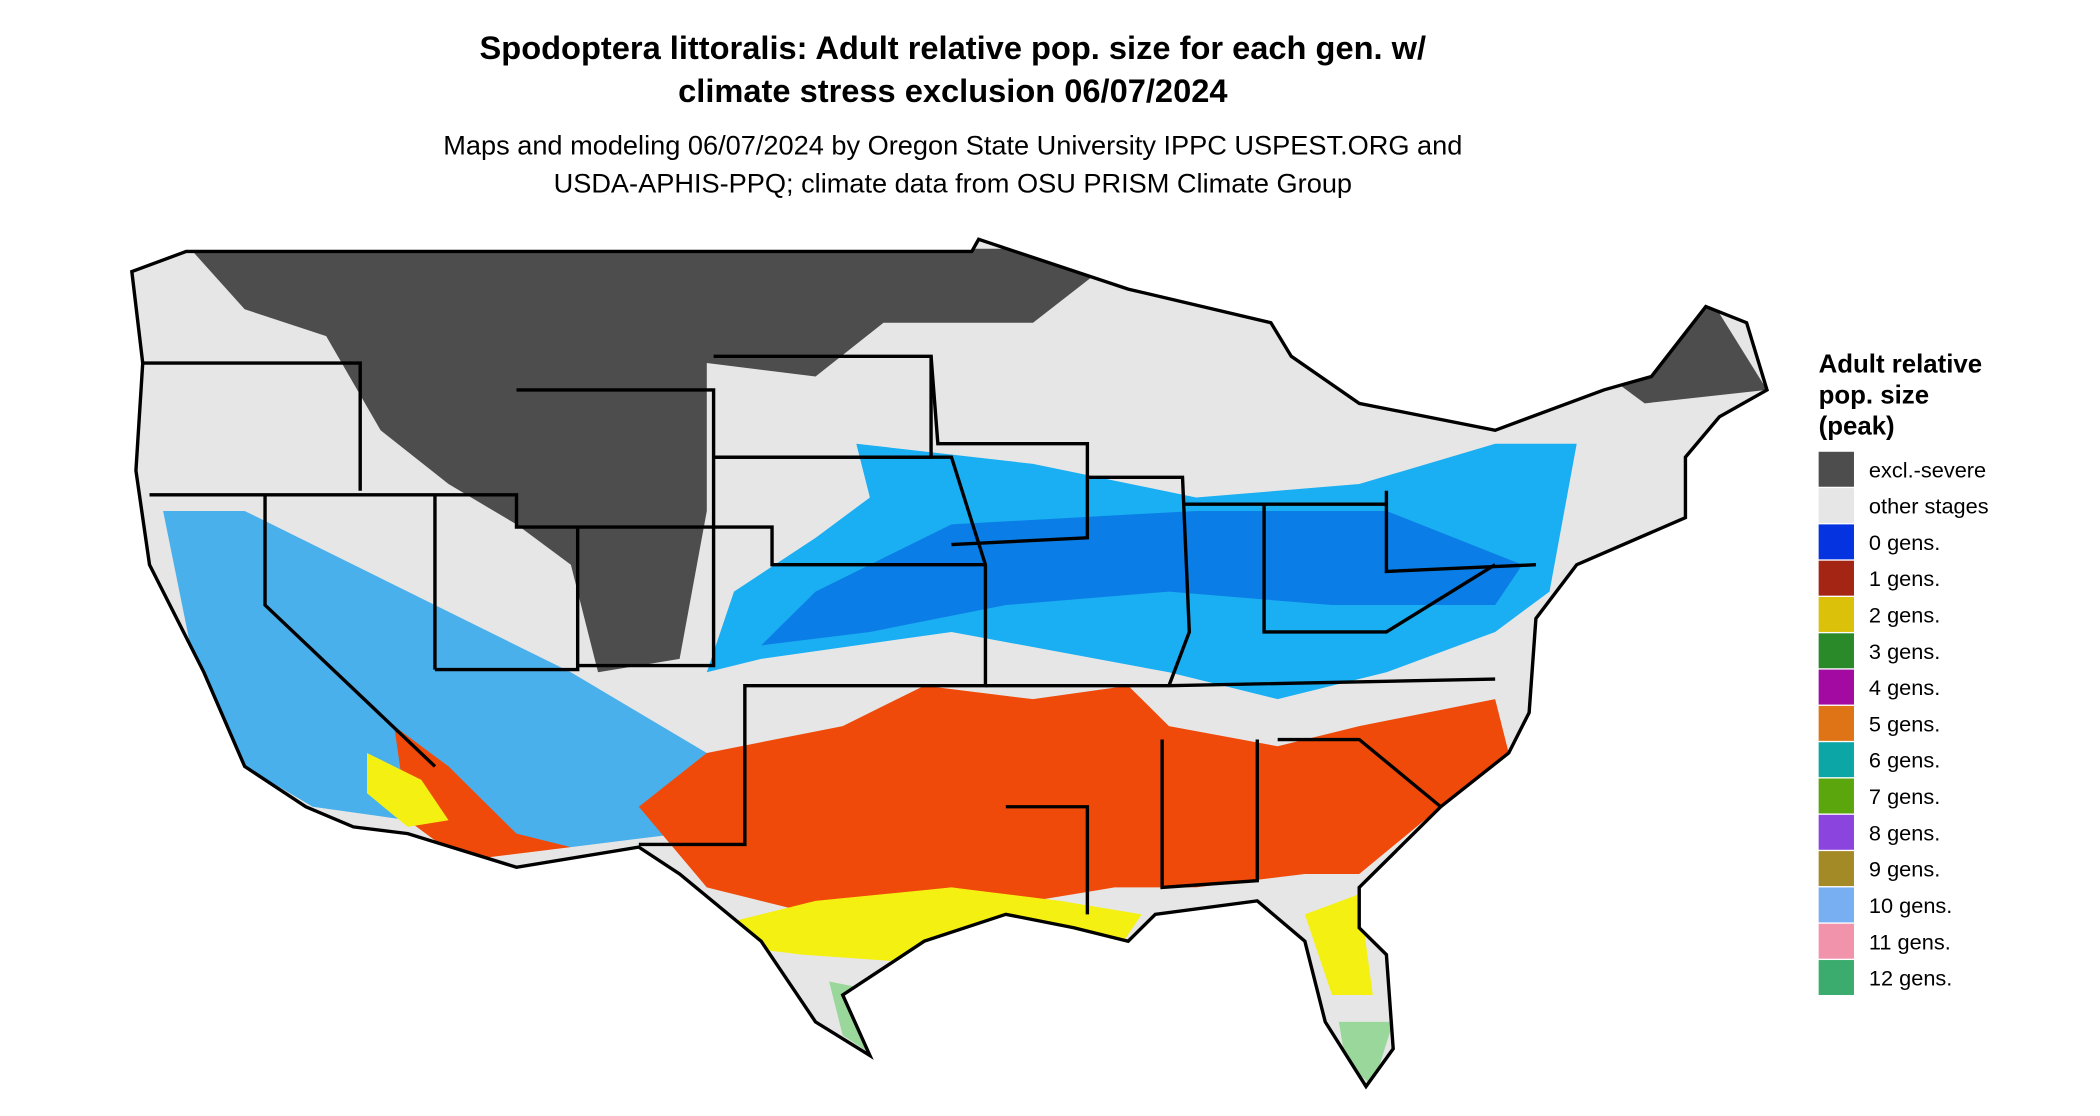 The height and width of the screenshot is (1116, 2100). Describe the element at coordinates (1904, 796) in the screenshot. I see `legend-label: 7 gens.` at that location.